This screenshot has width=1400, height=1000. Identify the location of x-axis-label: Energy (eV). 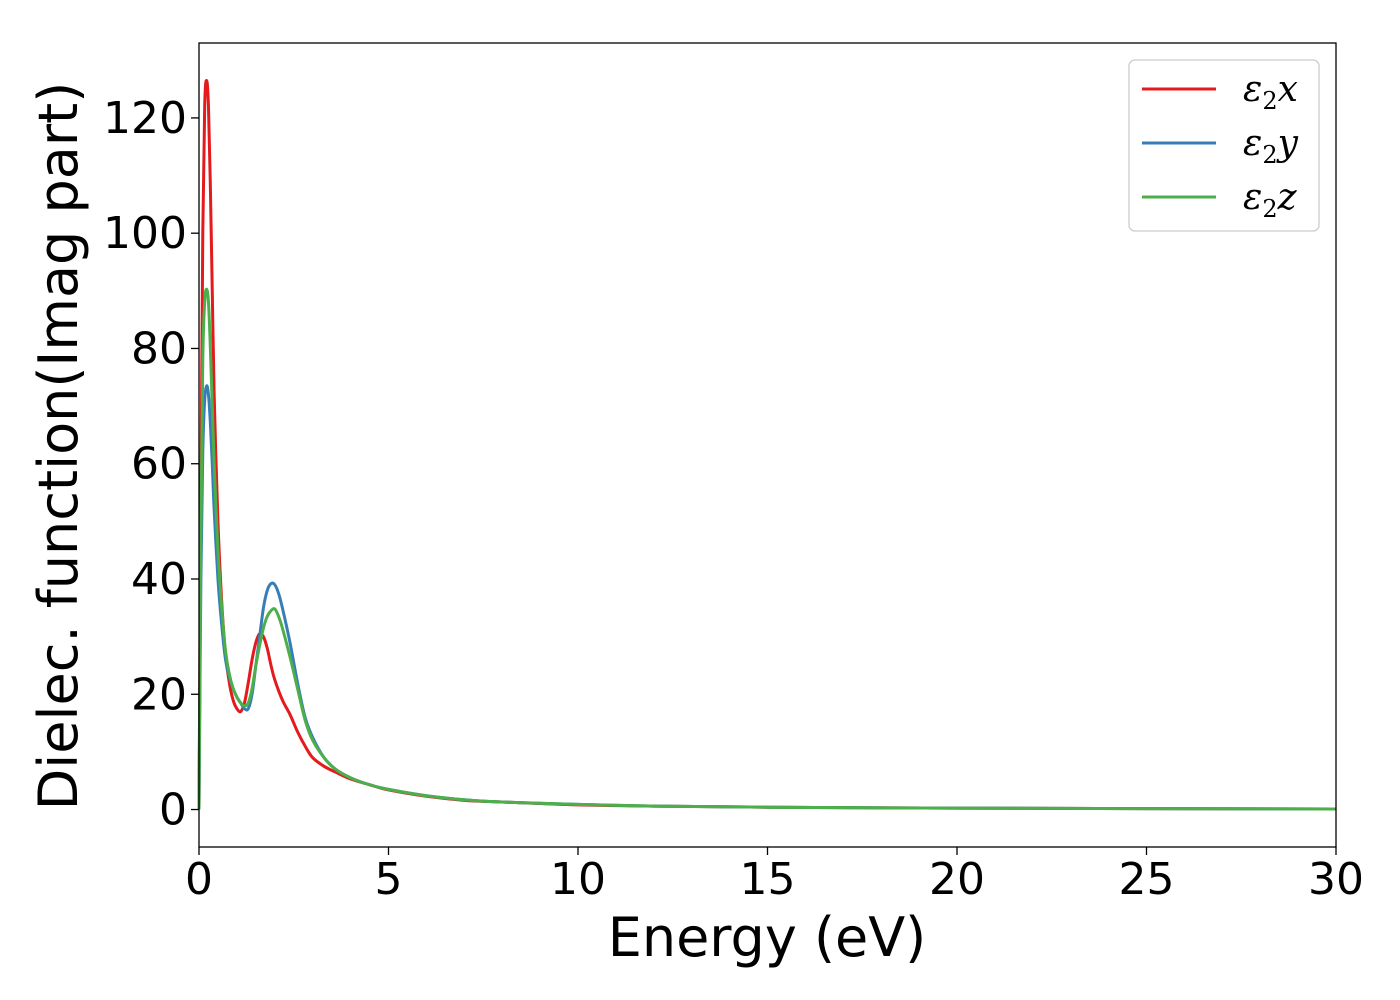
(767, 937).